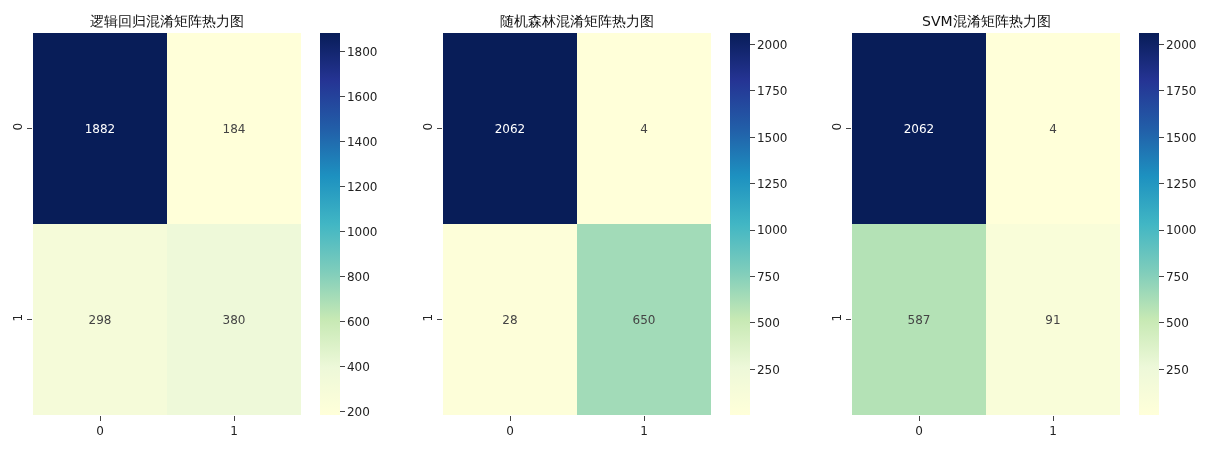 Image resolution: width=1209 pixels, height=449 pixels. What do you see at coordinates (100, 320) in the screenshot?
I see `data-label: 298` at bounding box center [100, 320].